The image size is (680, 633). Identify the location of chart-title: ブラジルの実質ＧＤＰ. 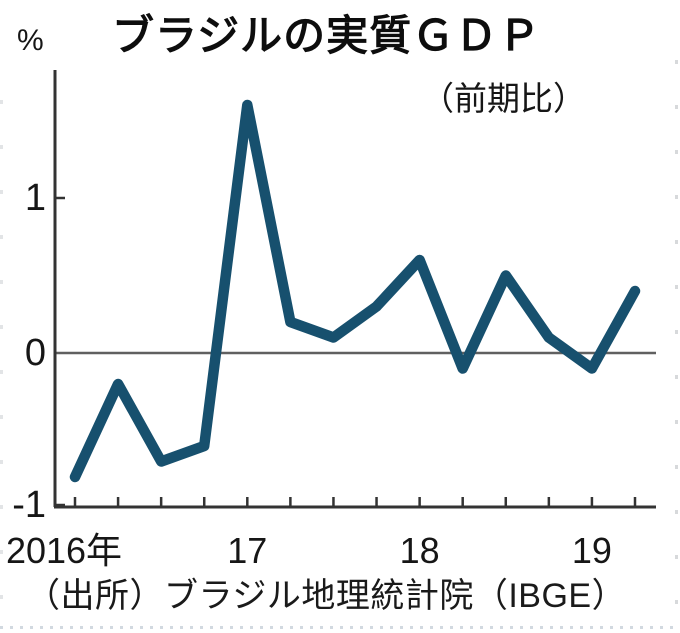
(327, 35).